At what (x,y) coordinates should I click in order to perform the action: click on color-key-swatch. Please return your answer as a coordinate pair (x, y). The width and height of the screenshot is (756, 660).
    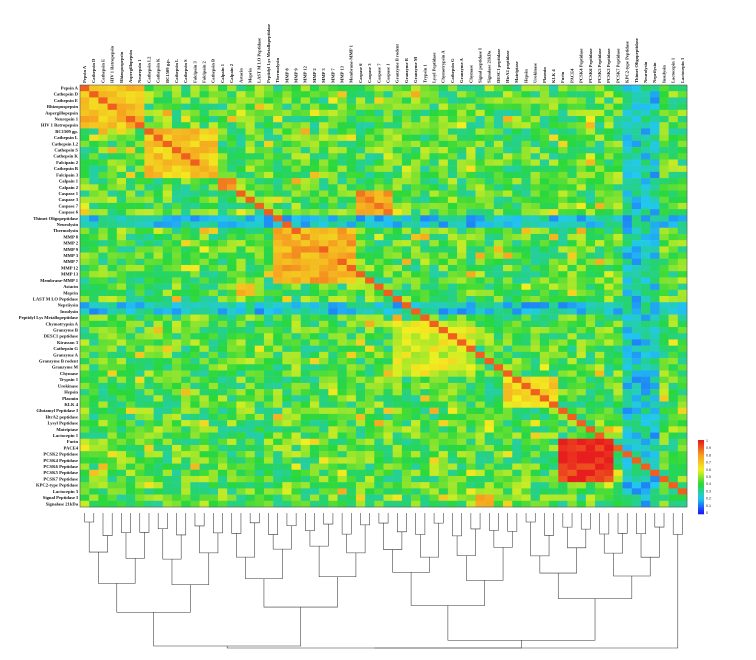
    Looking at the image, I should click on (701, 474).